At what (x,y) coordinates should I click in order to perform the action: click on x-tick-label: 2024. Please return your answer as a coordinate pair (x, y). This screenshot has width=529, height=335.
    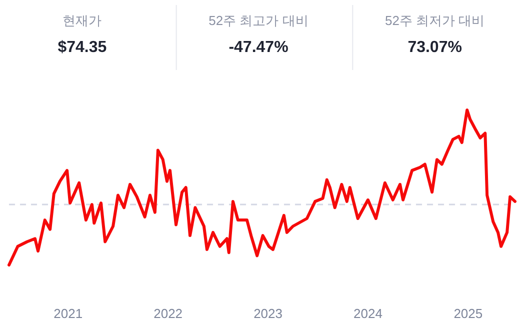
    Looking at the image, I should click on (368, 313).